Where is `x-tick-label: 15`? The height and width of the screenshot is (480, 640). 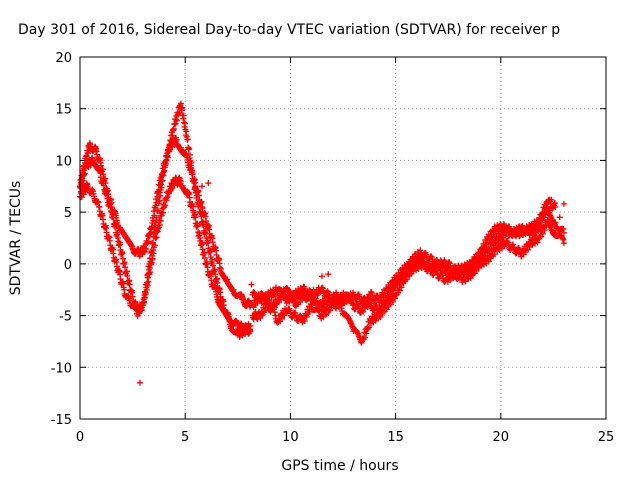 x-tick-label: 15 is located at coordinates (395, 437).